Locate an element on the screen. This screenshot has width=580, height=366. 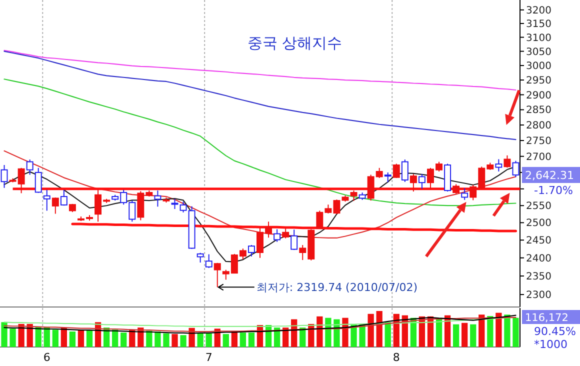
y-tick-label: 2550 is located at coordinates (539, 206).